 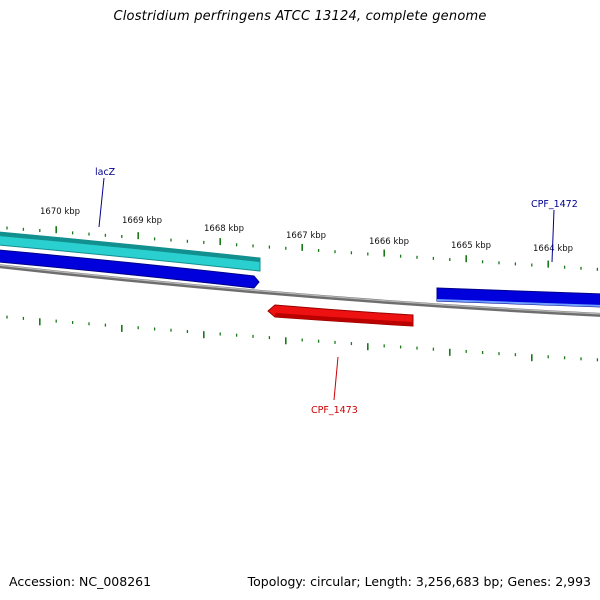 What do you see at coordinates (105, 172) in the screenshot?
I see `gene-label-lacz: lacZ` at bounding box center [105, 172].